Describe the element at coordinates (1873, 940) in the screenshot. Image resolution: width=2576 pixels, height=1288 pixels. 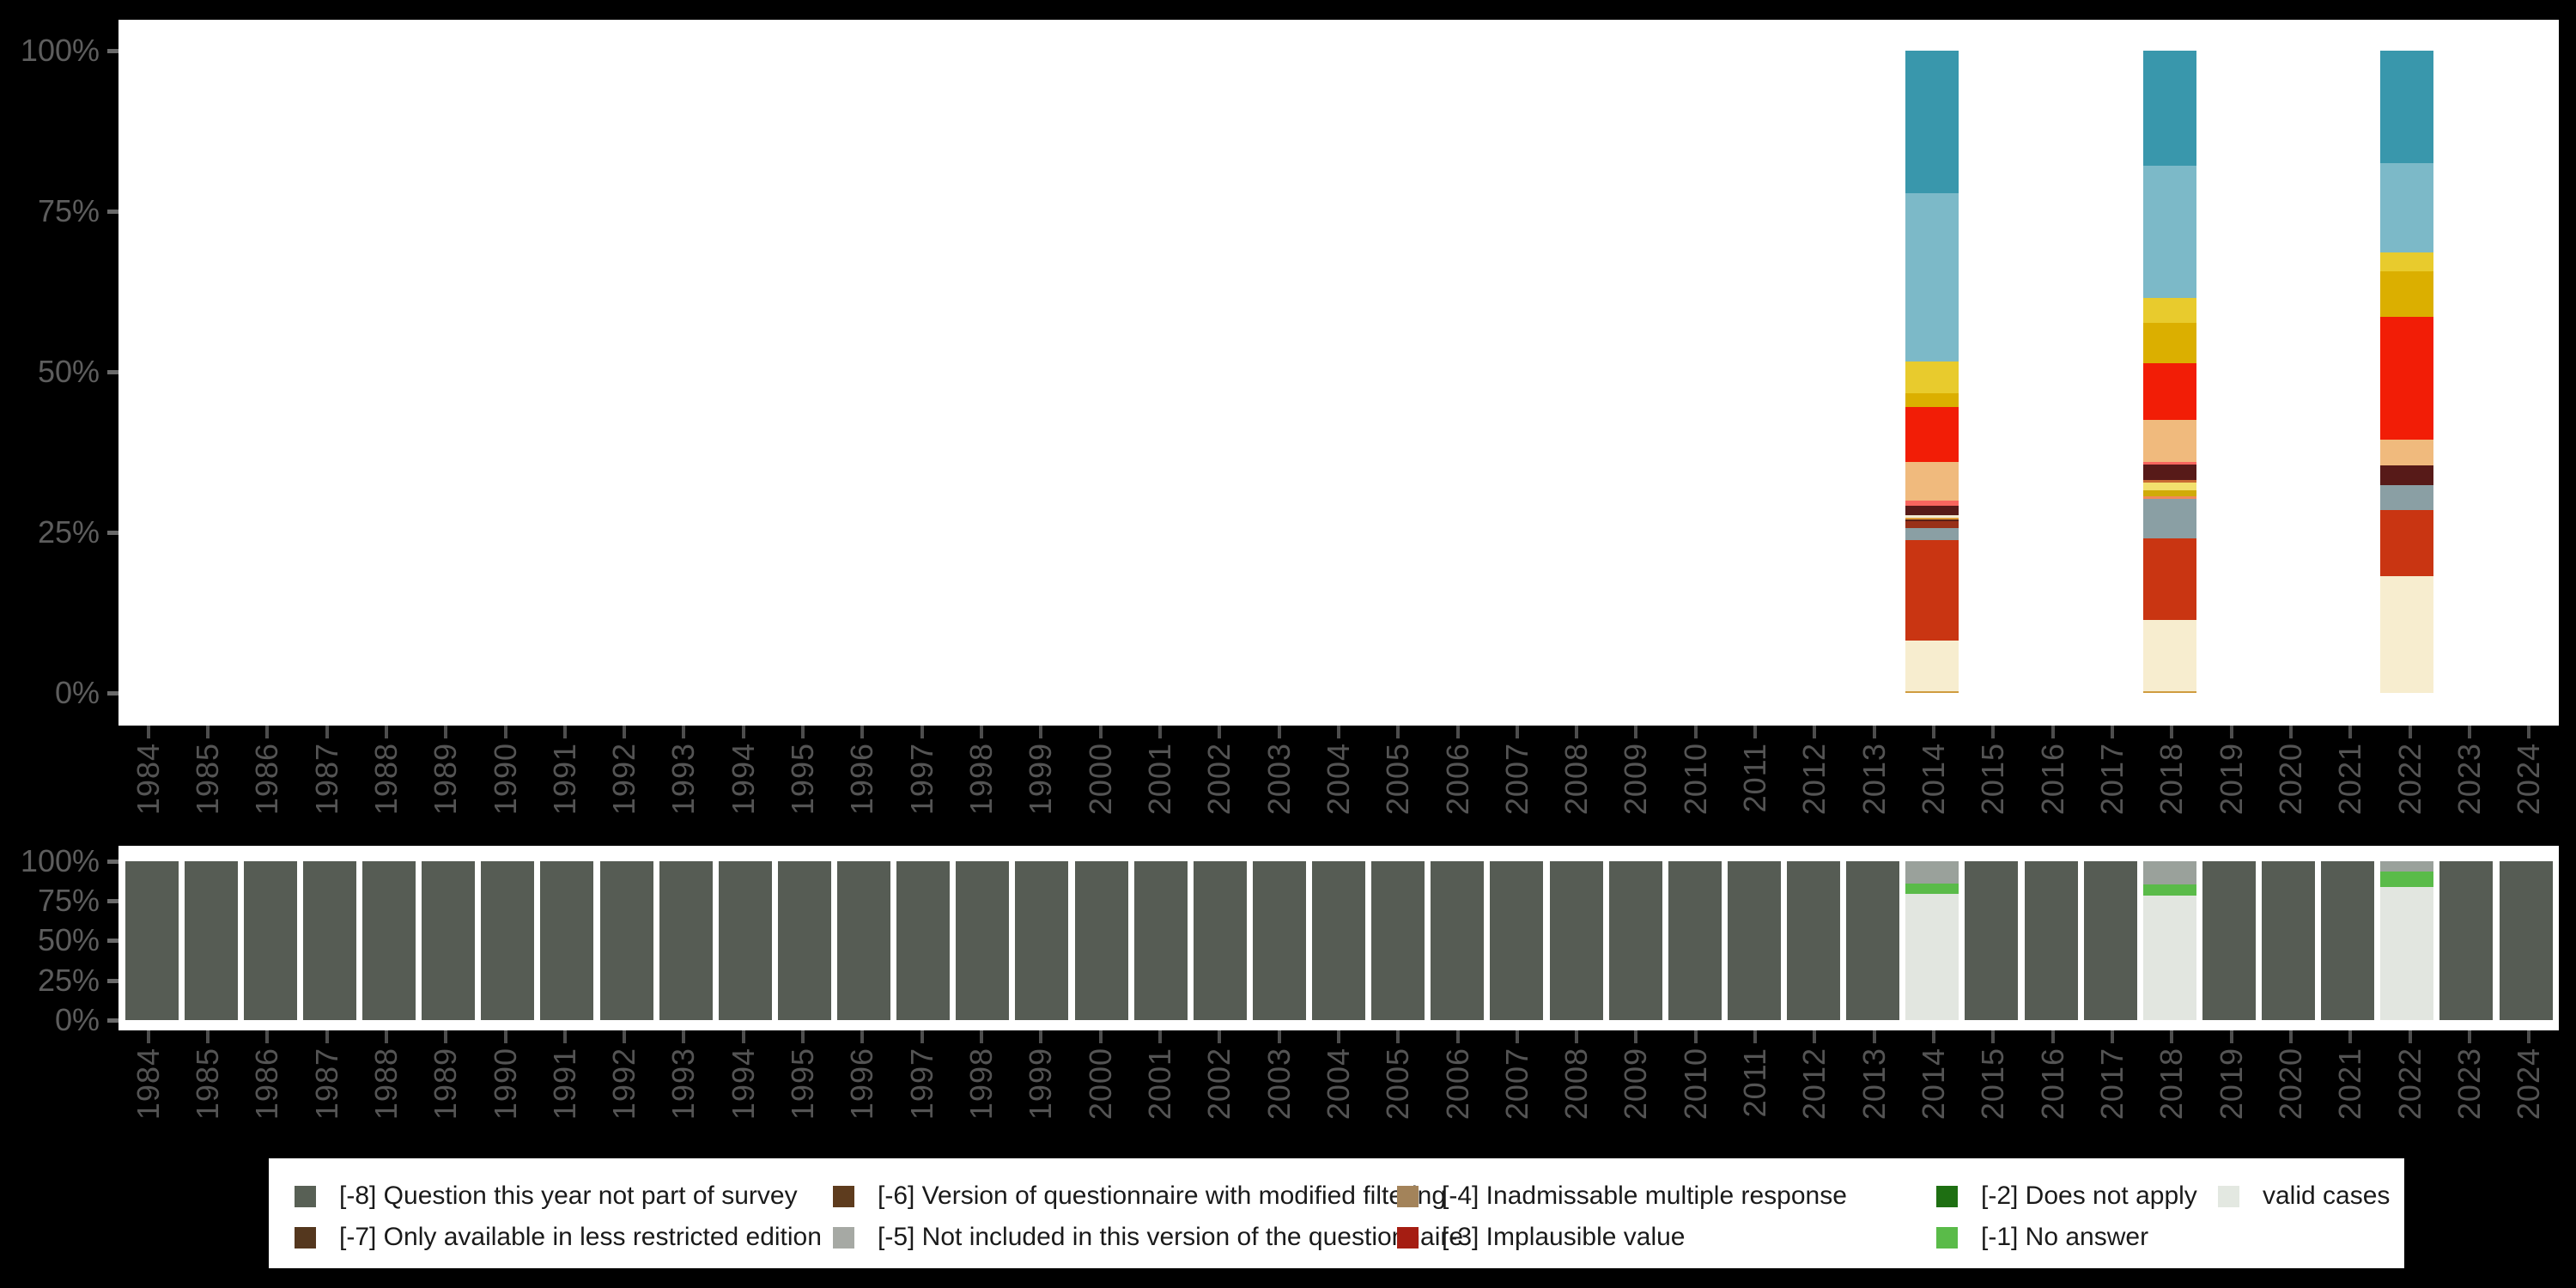
I see `bar-slot-2013` at that location.